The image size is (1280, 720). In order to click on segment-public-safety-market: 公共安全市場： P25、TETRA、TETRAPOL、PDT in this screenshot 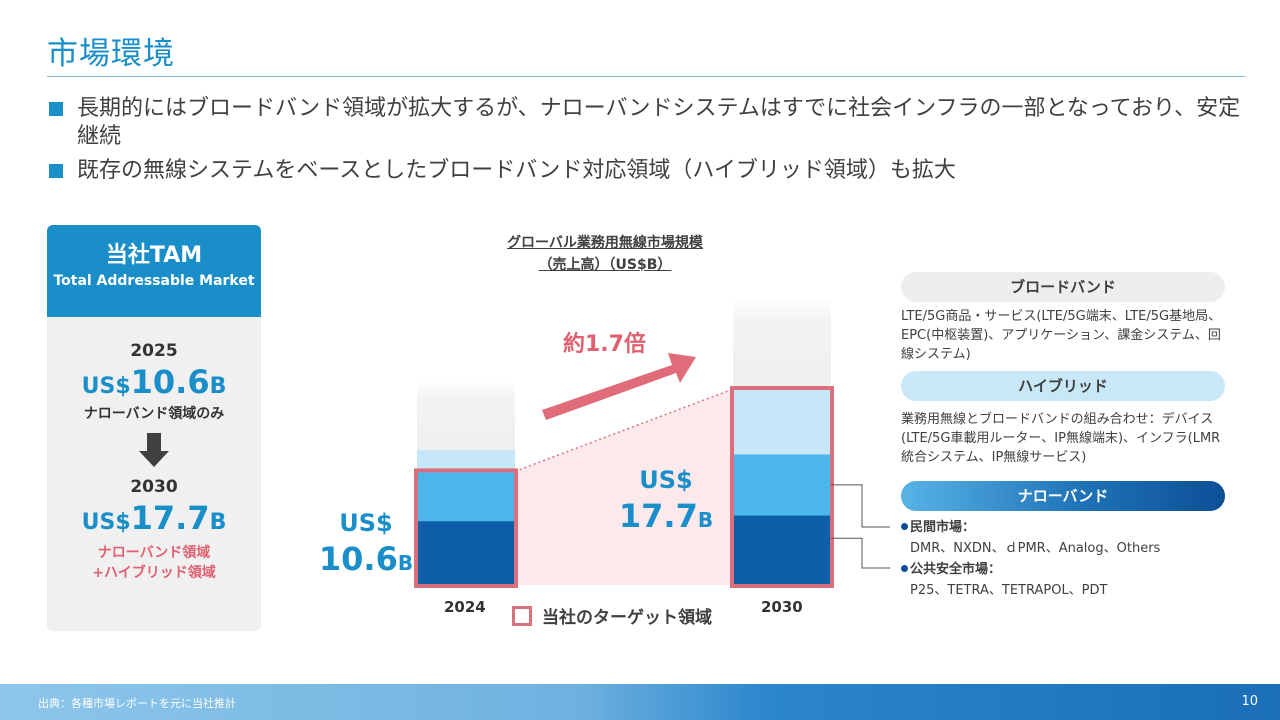, I will do `click(1004, 580)`.